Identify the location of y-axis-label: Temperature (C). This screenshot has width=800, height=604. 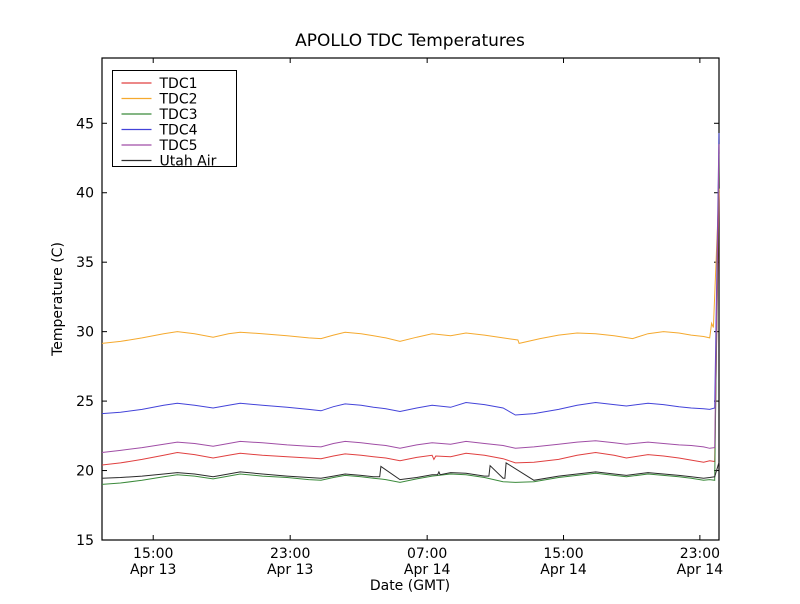
(58, 299).